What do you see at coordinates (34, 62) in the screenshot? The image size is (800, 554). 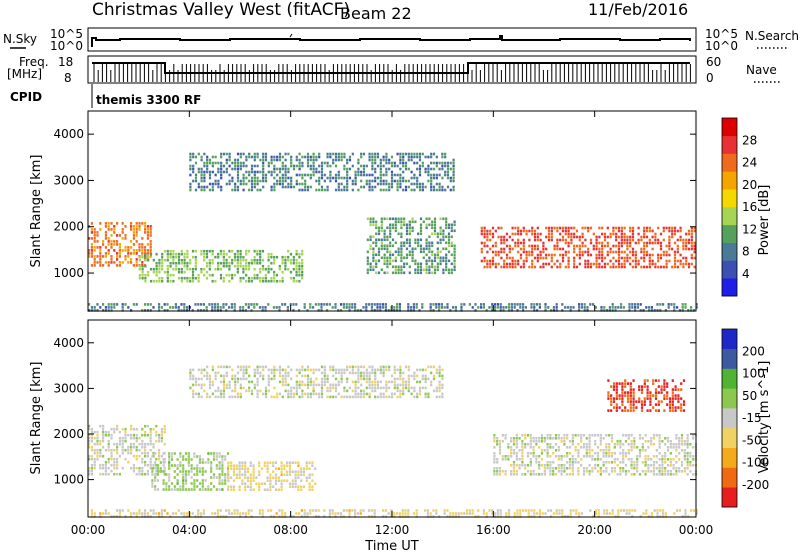 I see `freq-label: Freq.` at bounding box center [34, 62].